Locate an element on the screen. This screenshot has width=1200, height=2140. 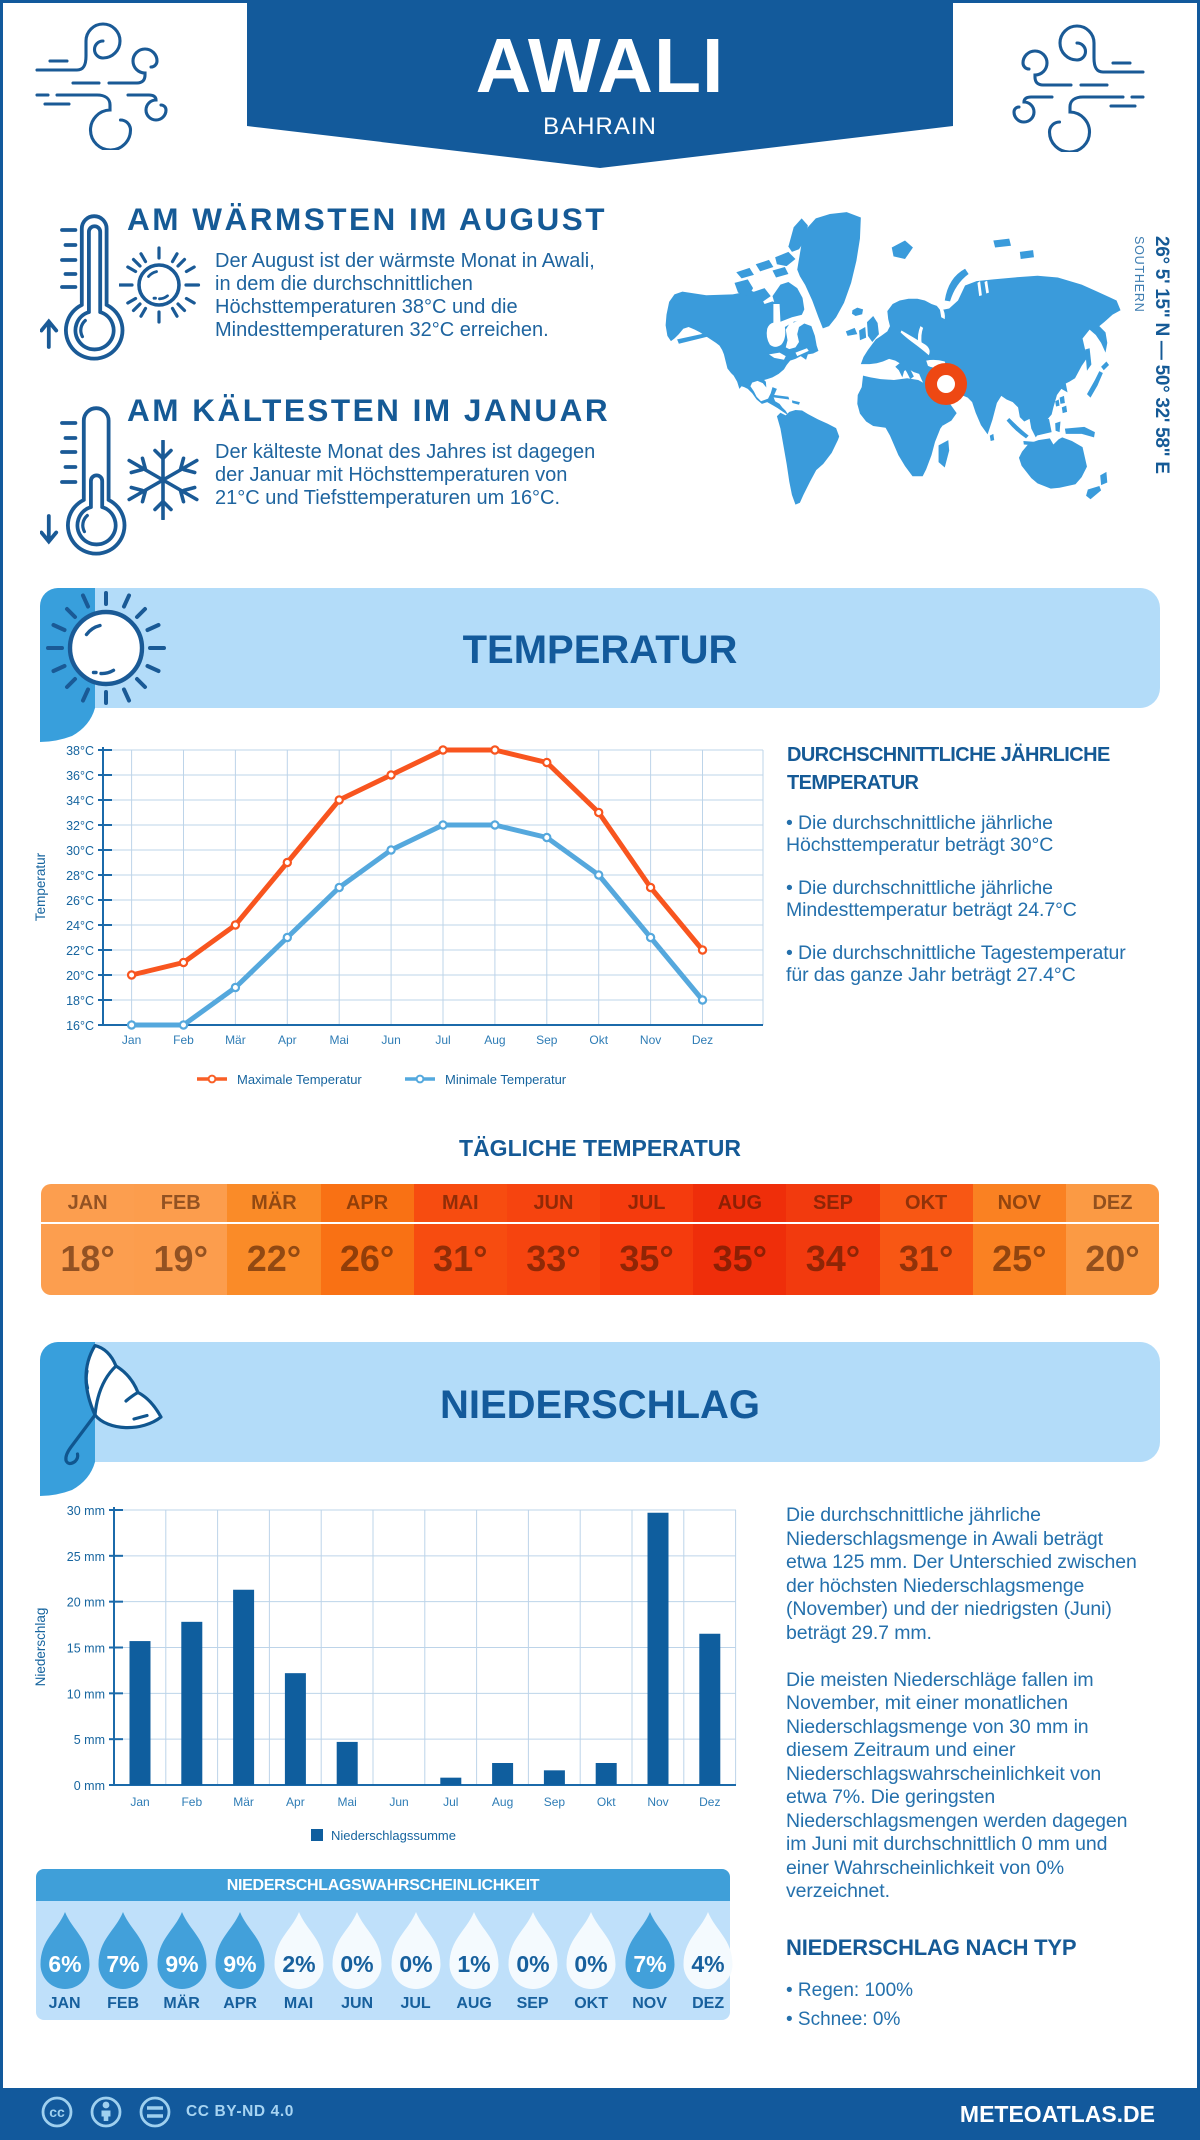
svg-text: 2% is located at coordinates (298, 1964).